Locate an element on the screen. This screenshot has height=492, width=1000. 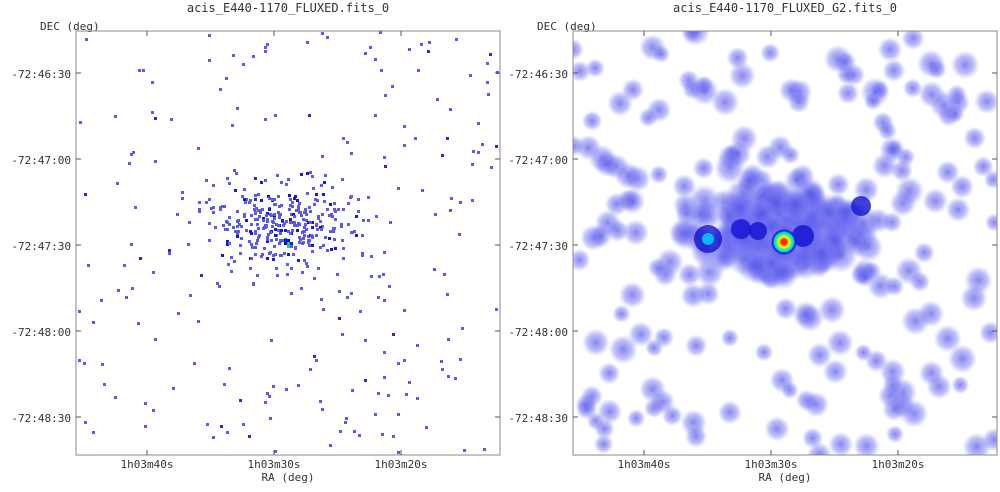
bright-source is located at coordinates (784, 242).